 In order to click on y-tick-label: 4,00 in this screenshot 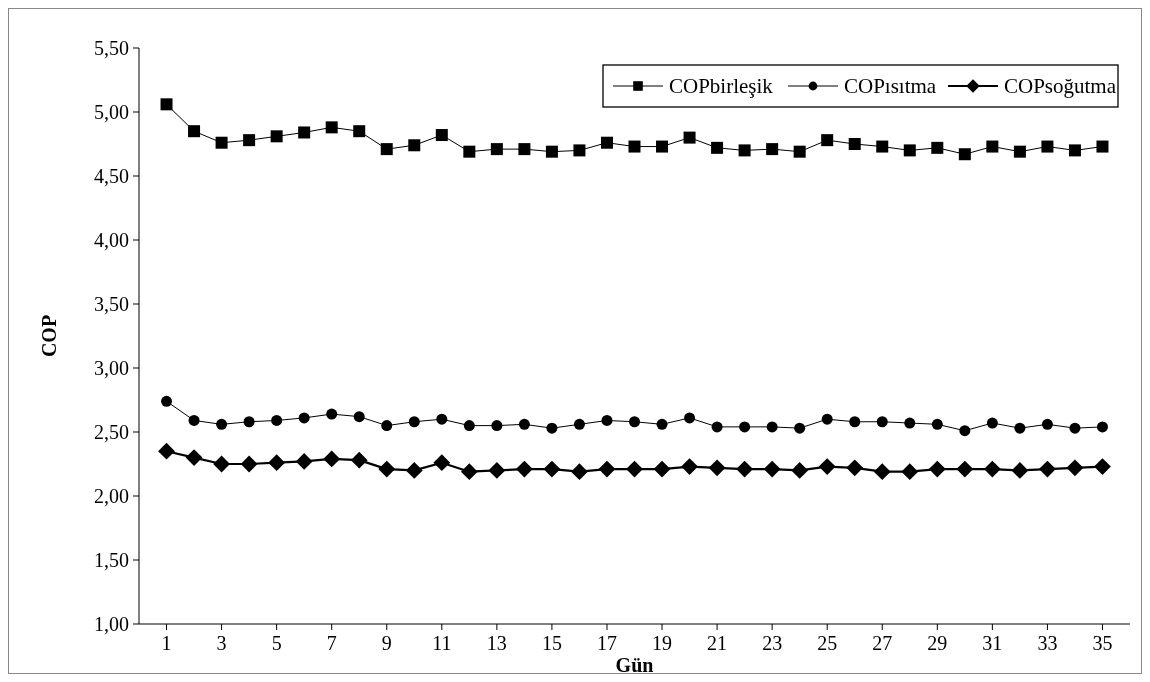, I will do `click(111, 240)`.